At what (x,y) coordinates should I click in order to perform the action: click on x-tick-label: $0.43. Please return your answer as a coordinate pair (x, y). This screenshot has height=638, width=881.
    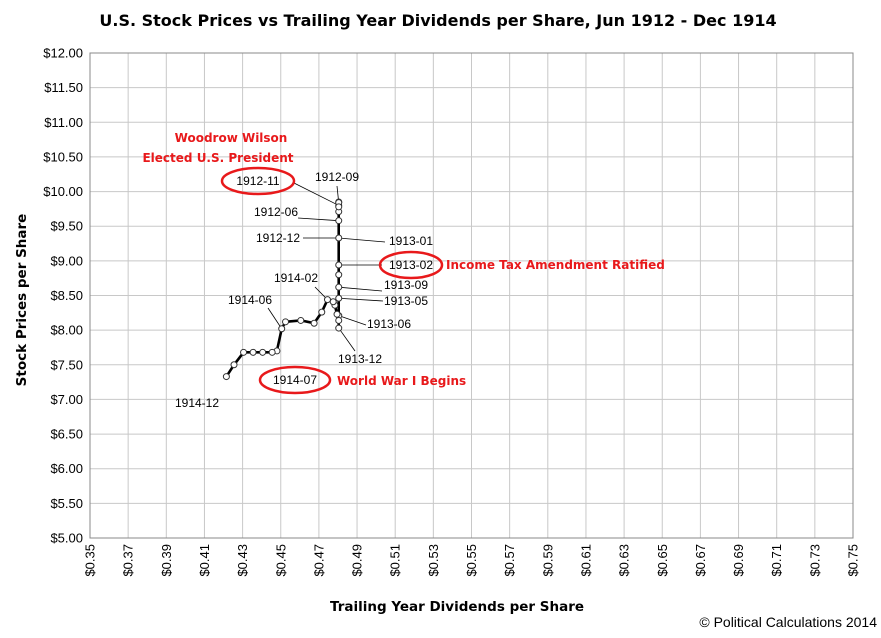
    Looking at the image, I should click on (242, 560).